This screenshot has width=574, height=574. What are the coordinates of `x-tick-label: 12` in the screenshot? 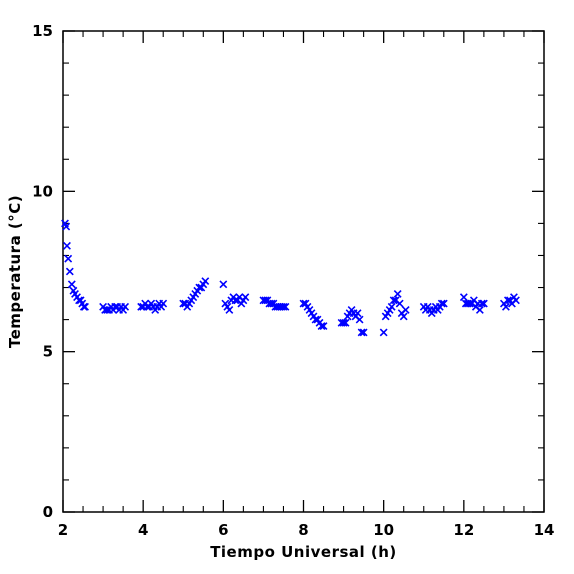 It's located at (463, 530).